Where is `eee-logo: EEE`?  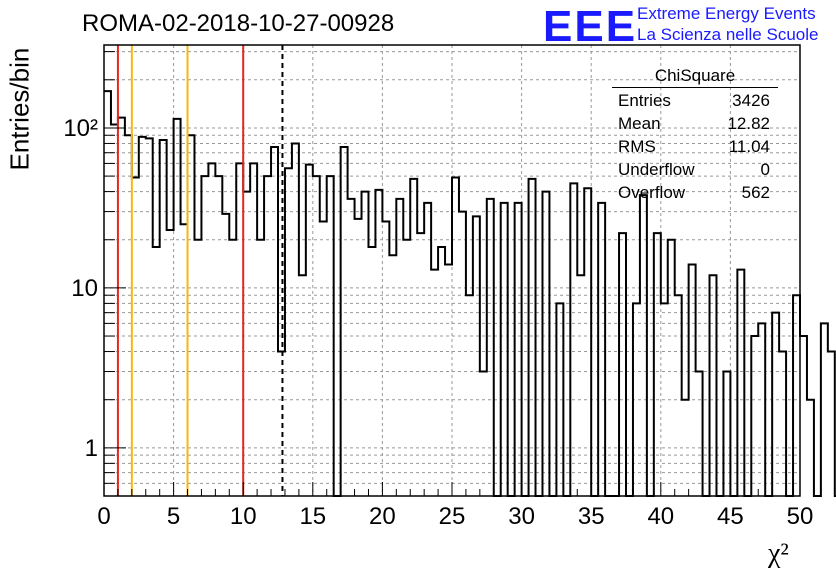
eee-logo: EEE is located at coordinates (590, 26).